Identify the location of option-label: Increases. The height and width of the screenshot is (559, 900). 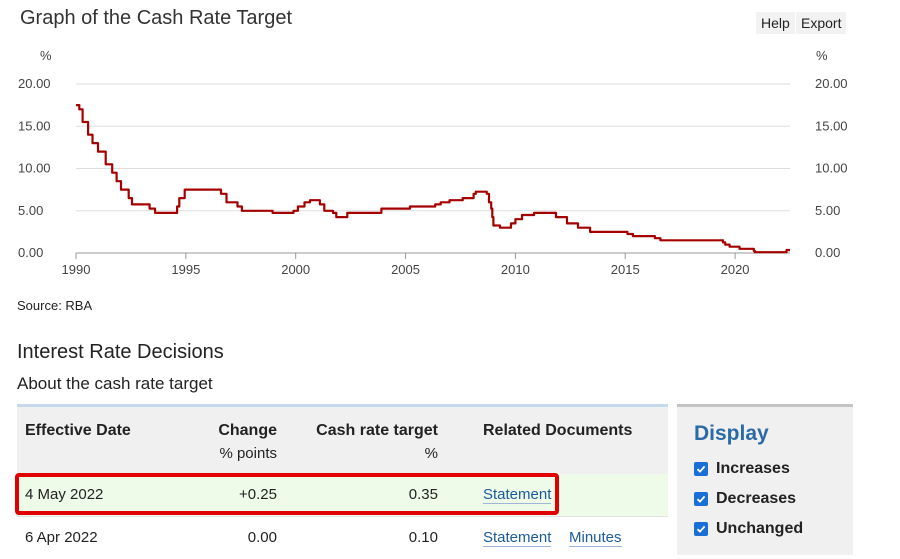
(753, 468).